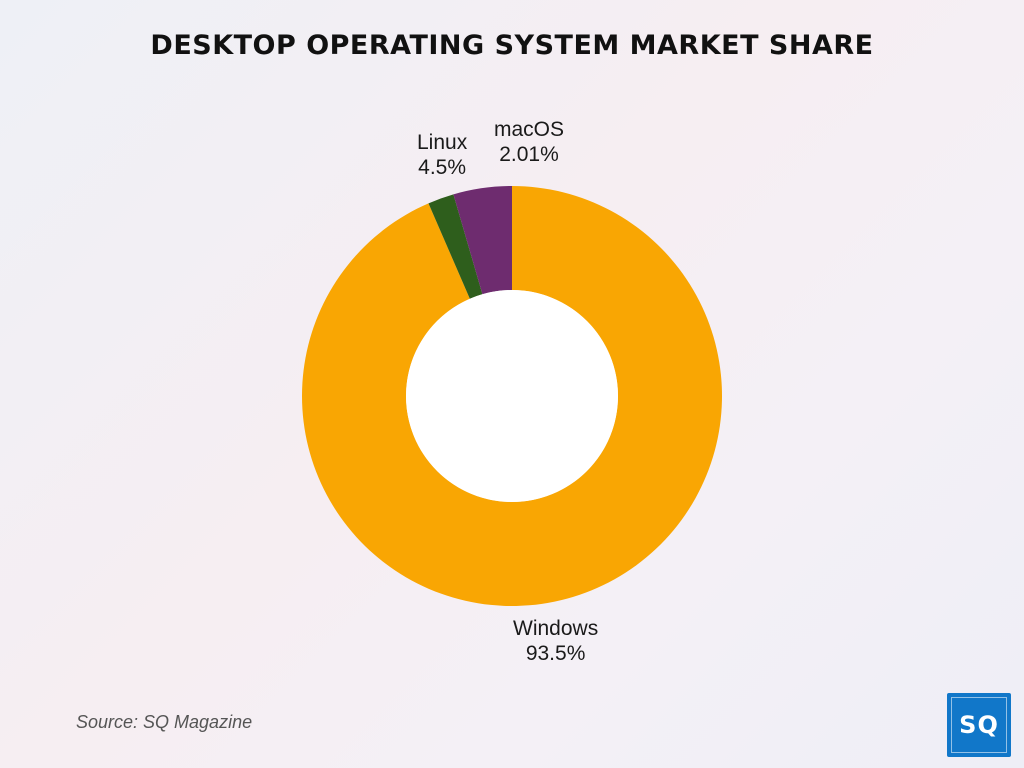 Image resolution: width=1024 pixels, height=768 pixels. I want to click on source-note: Source: SQ Magazine, so click(164, 722).